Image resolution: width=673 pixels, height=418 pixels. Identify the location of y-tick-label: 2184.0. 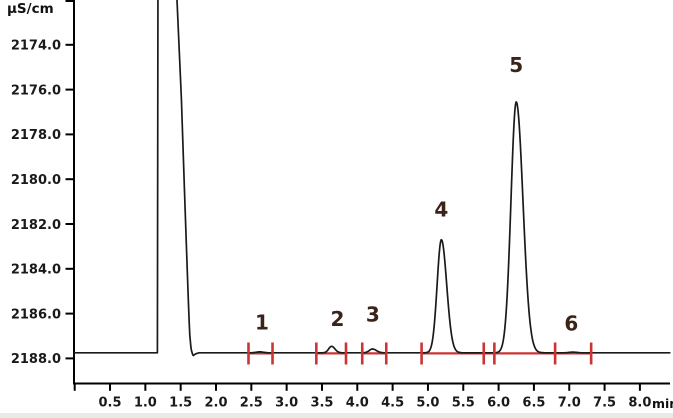
(36, 270).